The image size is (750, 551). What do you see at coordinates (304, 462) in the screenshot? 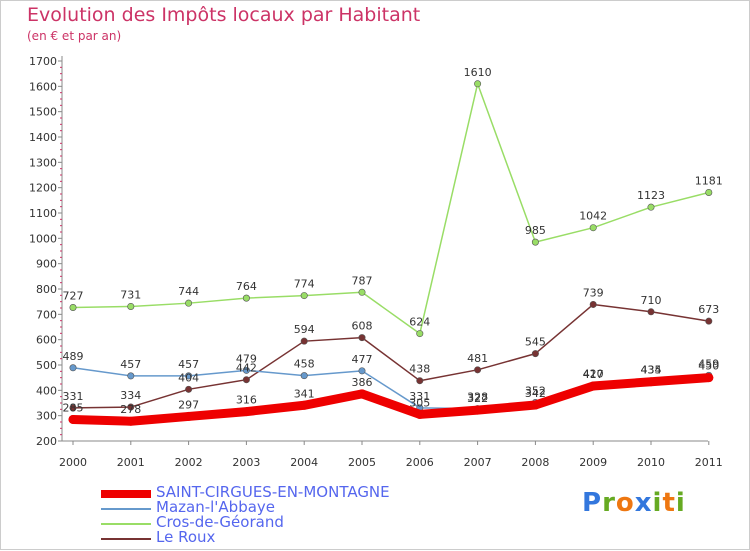
I see `x-tick-label: 2004` at bounding box center [304, 462].